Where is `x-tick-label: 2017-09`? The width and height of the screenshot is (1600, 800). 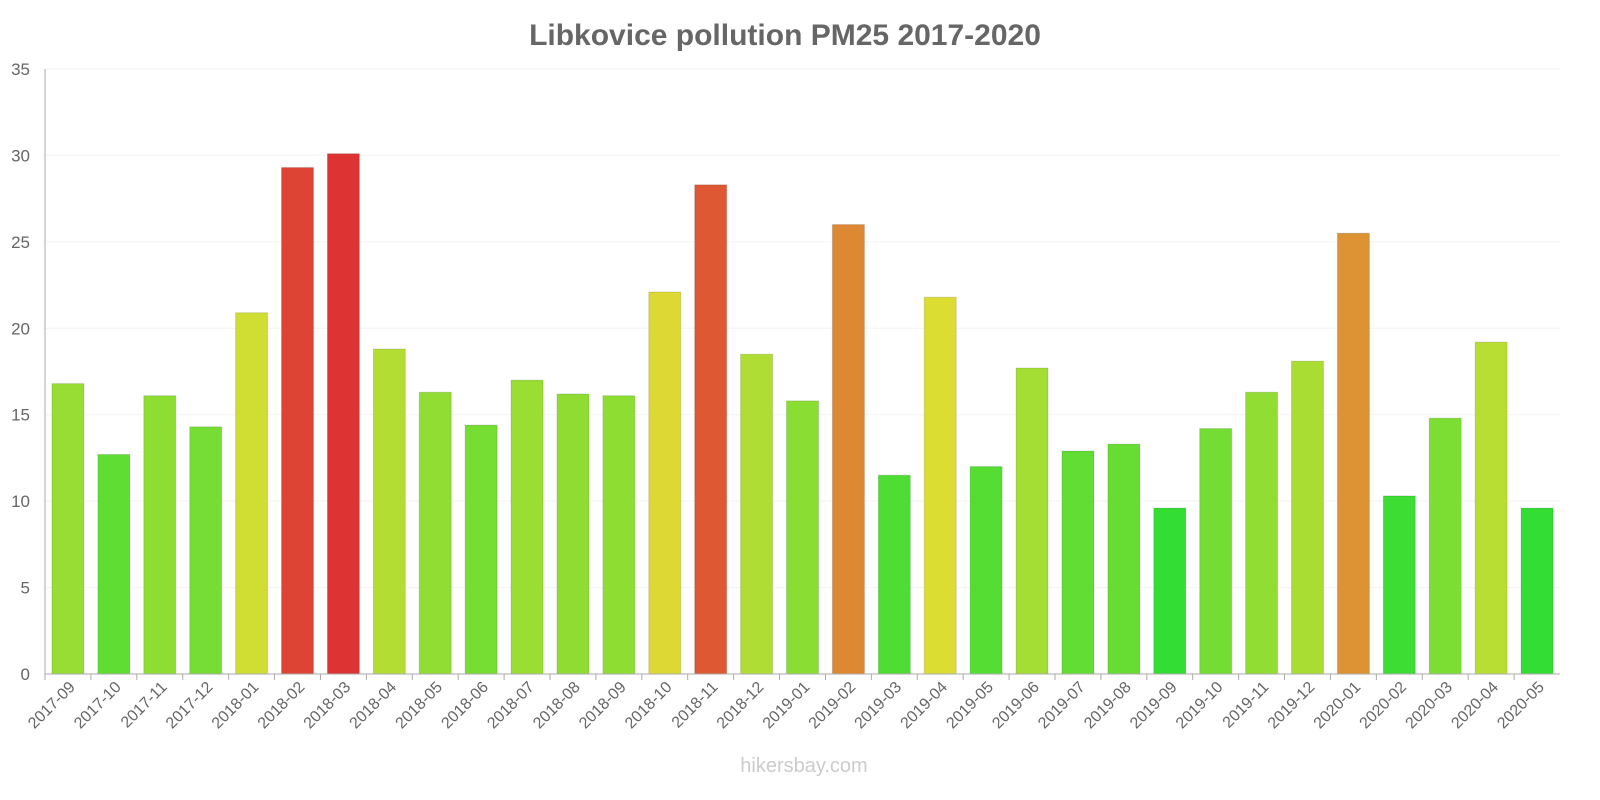 x-tick-label: 2017-09 is located at coordinates (52, 706).